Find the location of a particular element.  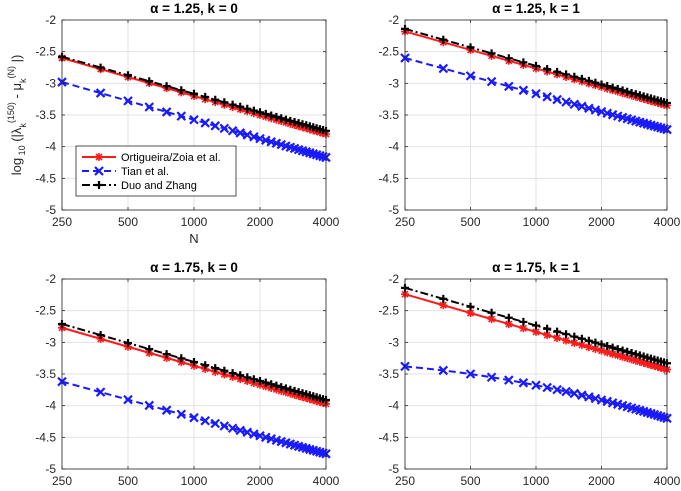

legend-label: Tian et al. is located at coordinates (145, 172).